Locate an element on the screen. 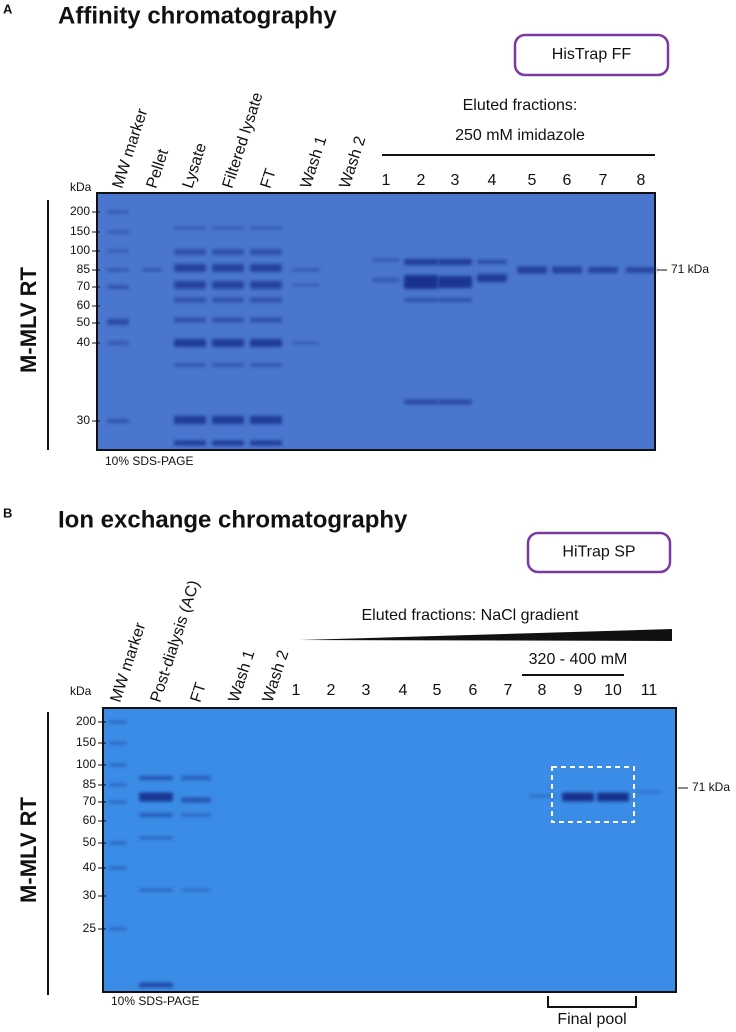  lane-label: Filtered lysate is located at coordinates (243, 140).